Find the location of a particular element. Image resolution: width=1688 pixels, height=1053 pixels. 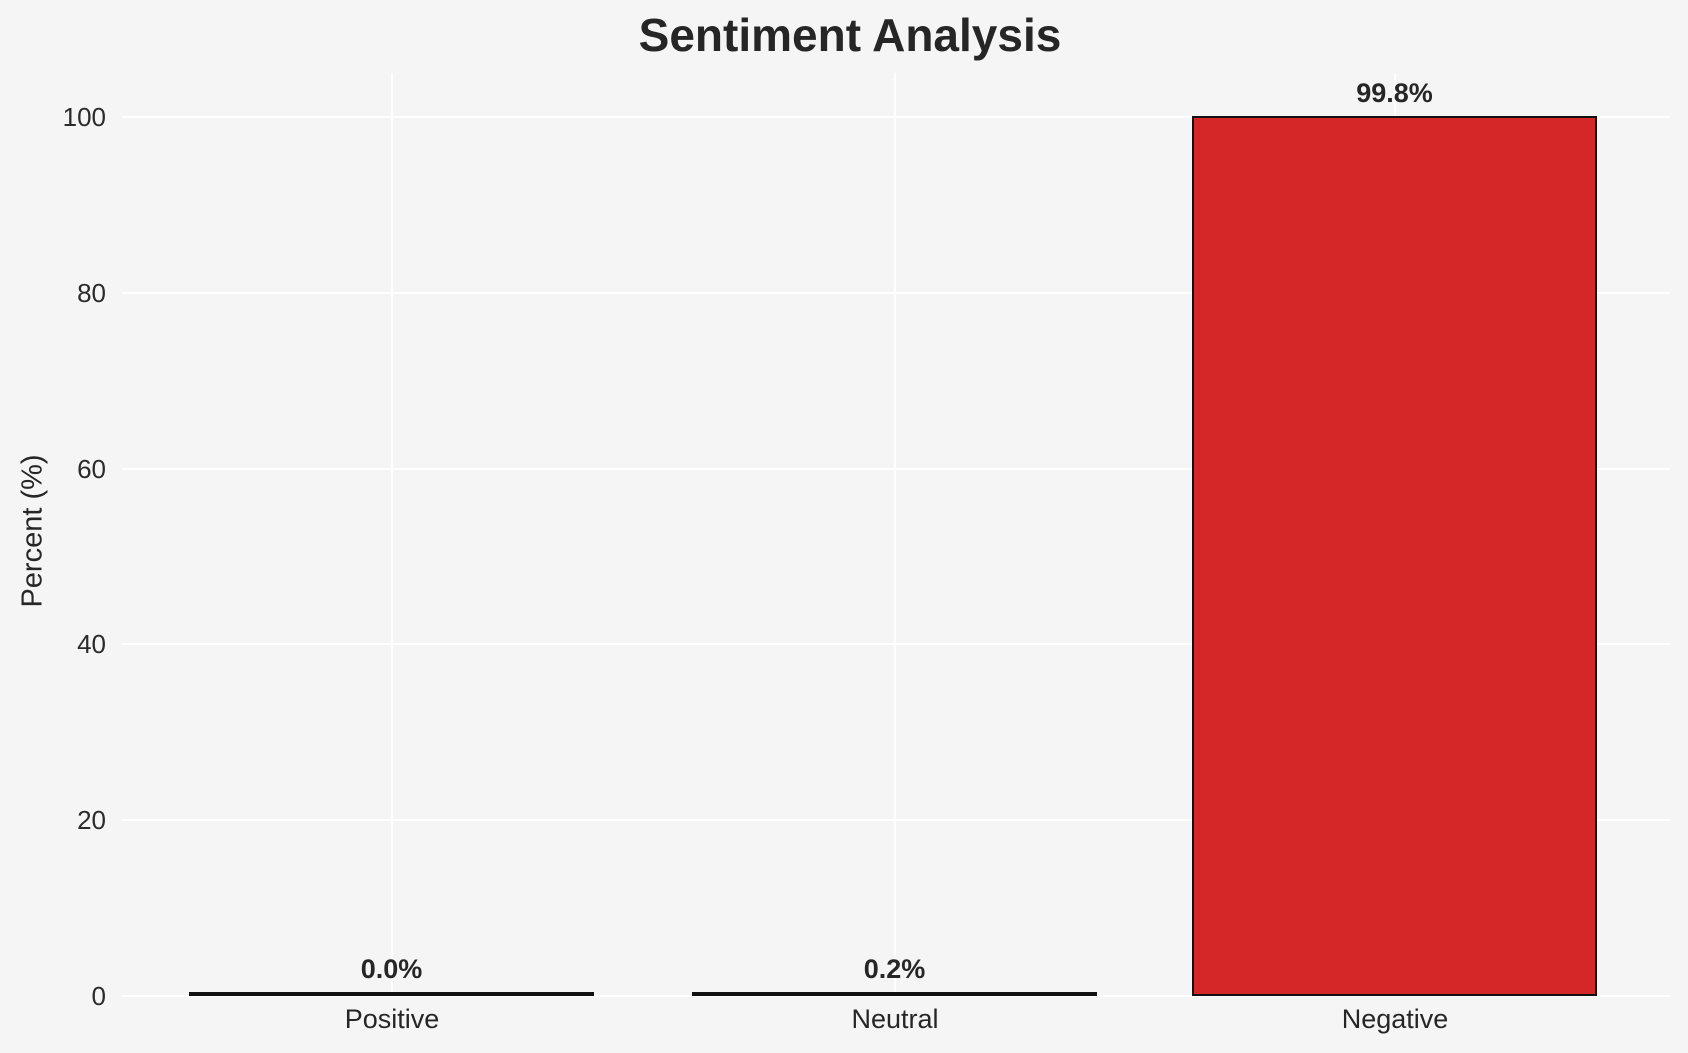

bar-value-label-positive: 0.0% is located at coordinates (391, 969).